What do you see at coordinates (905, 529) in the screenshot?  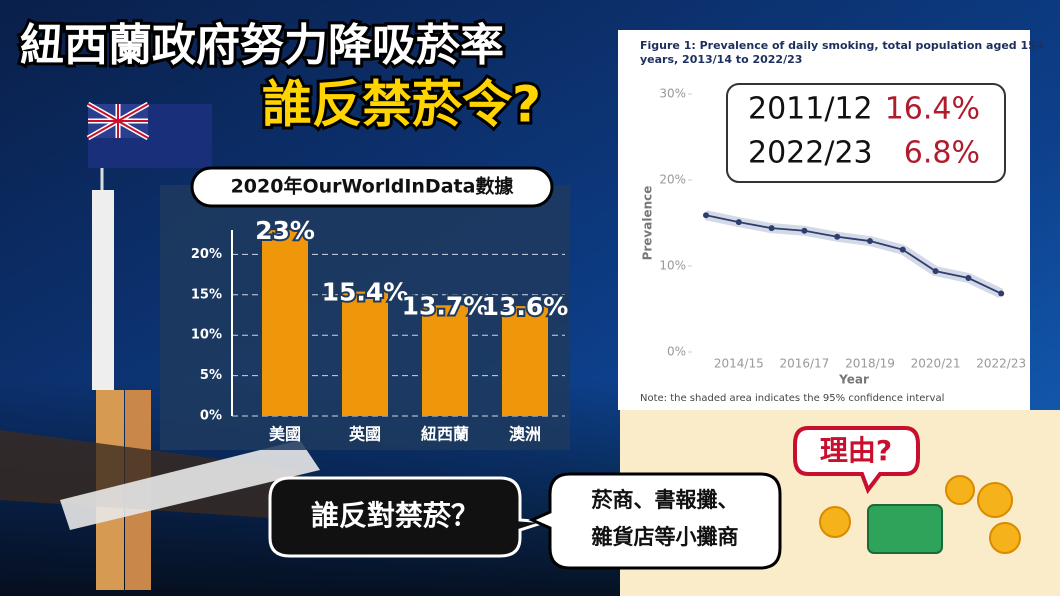 I see `cash` at bounding box center [905, 529].